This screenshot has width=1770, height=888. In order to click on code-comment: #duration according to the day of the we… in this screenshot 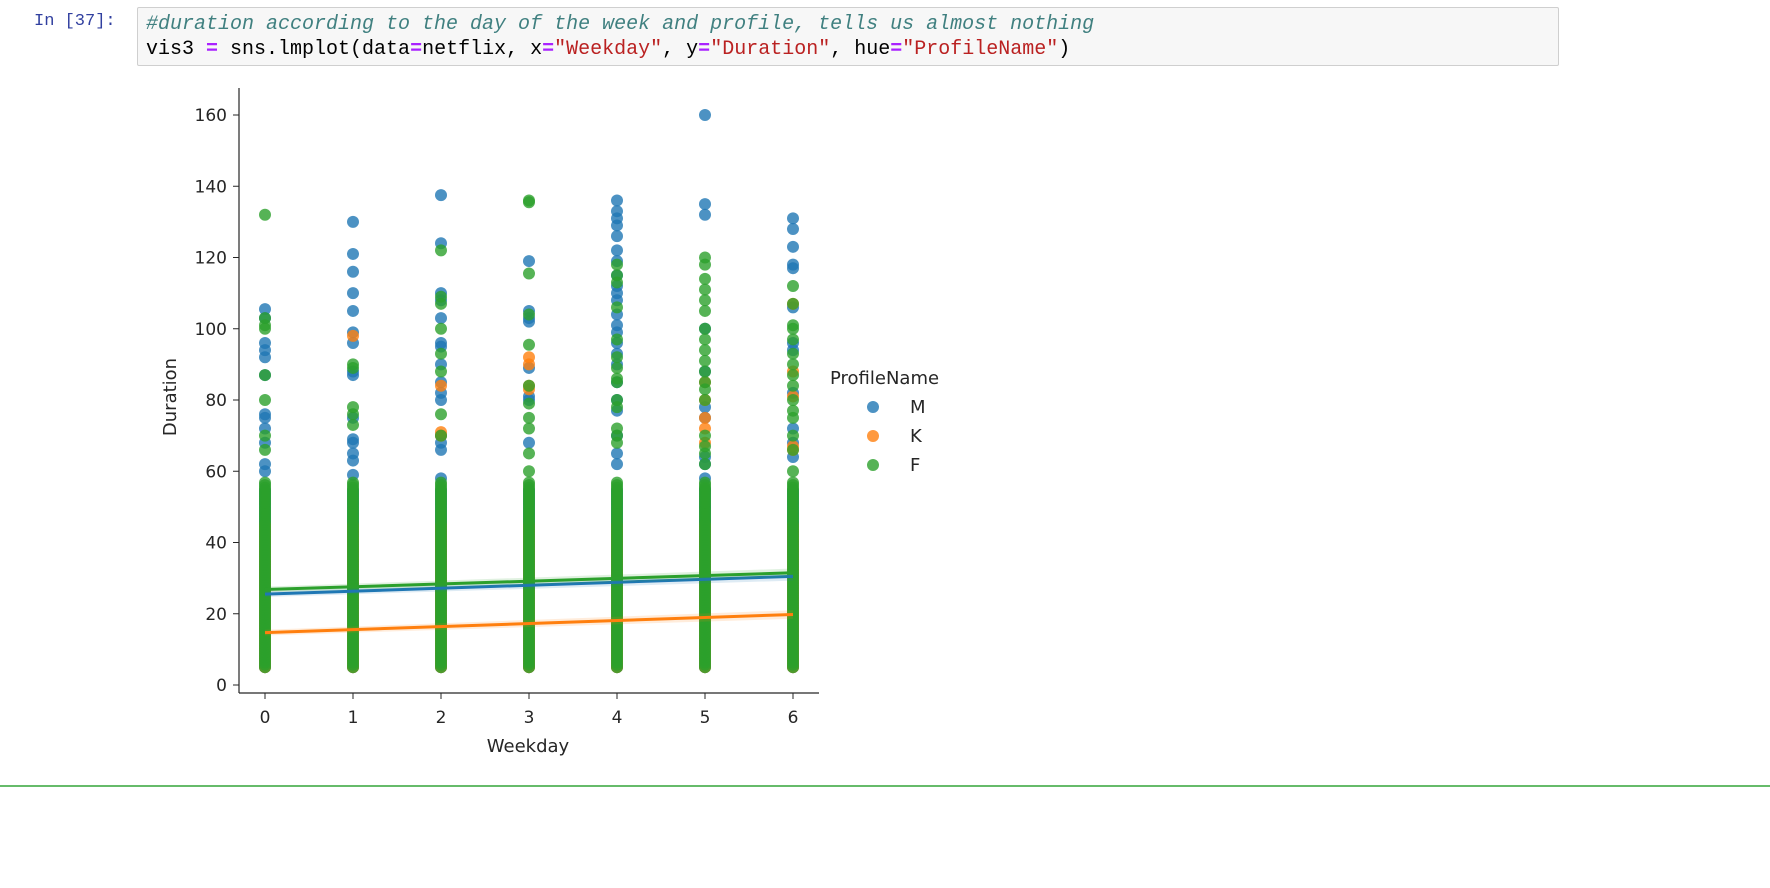, I will do `click(620, 24)`.